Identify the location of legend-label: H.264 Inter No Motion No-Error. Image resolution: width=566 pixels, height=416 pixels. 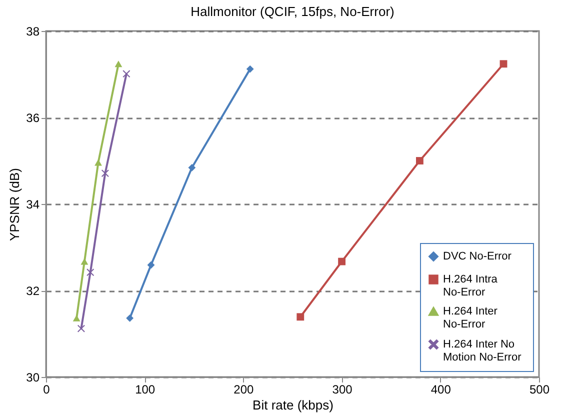
(482, 351).